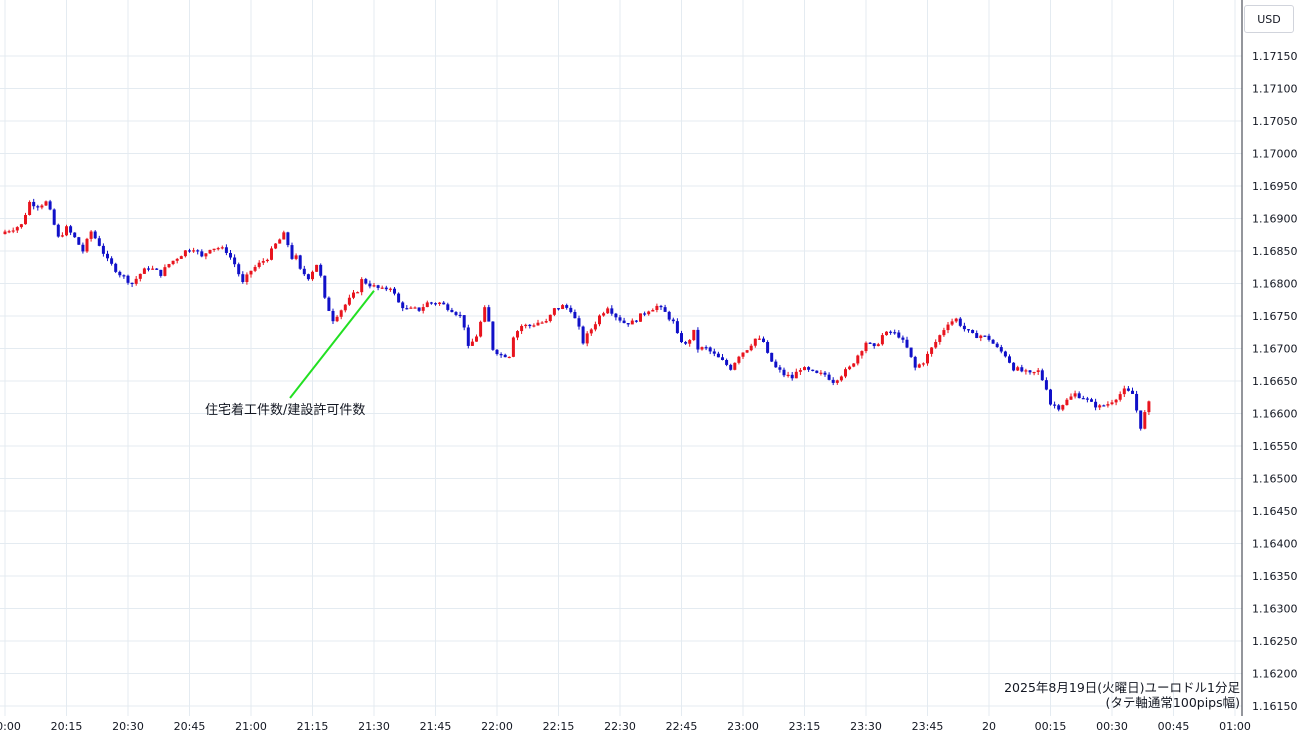  I want to click on price-tick-label: 1.17150, so click(1275, 56).